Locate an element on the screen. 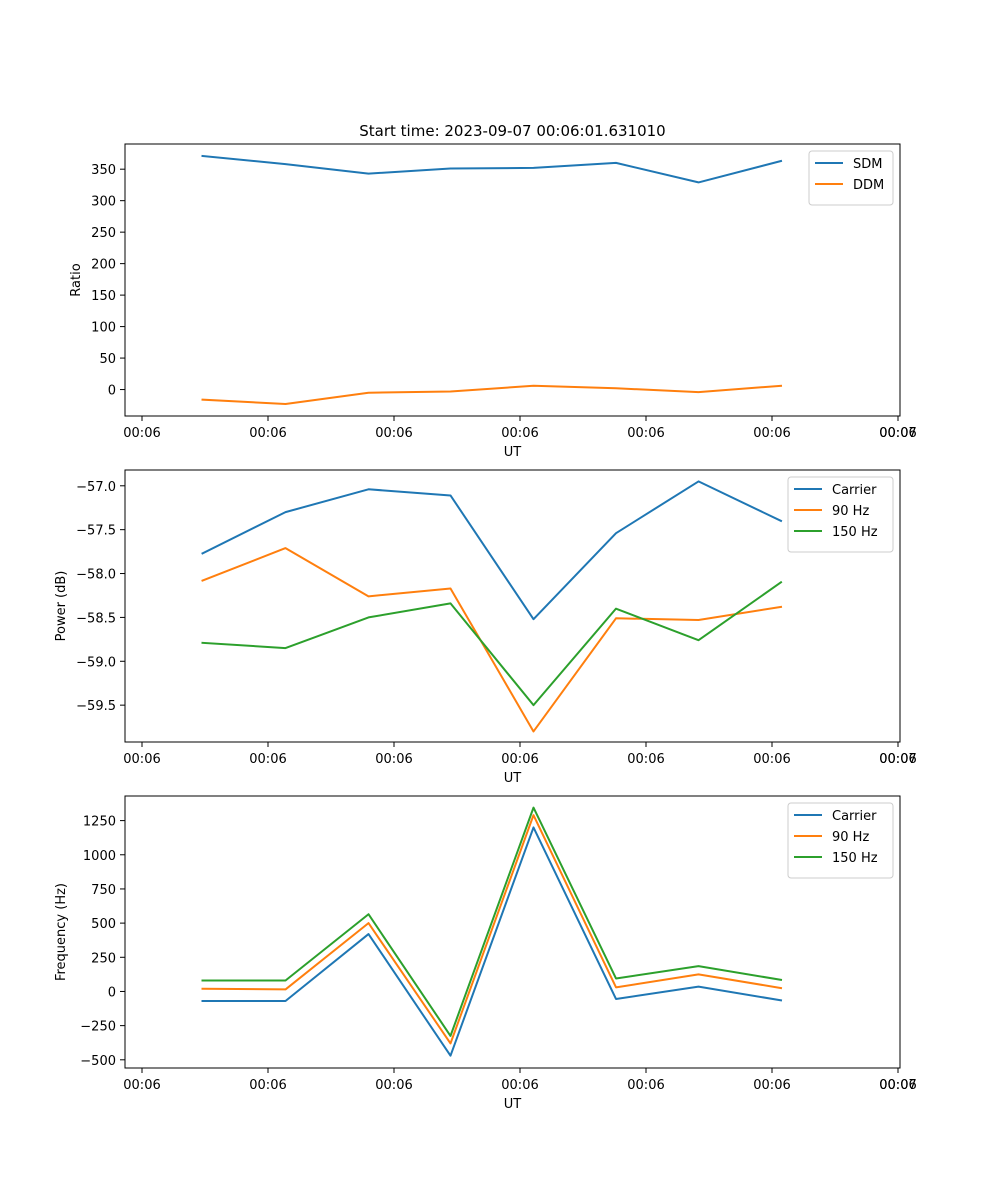 This screenshot has height=1200, width=1000. y-tick-label: −59.0 is located at coordinates (96, 662).